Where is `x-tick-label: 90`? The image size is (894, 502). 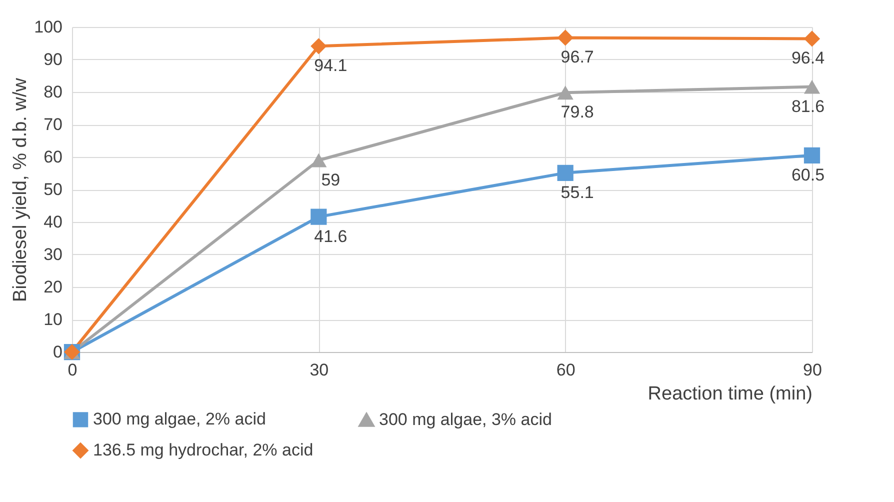
x-tick-label: 90 is located at coordinates (812, 370).